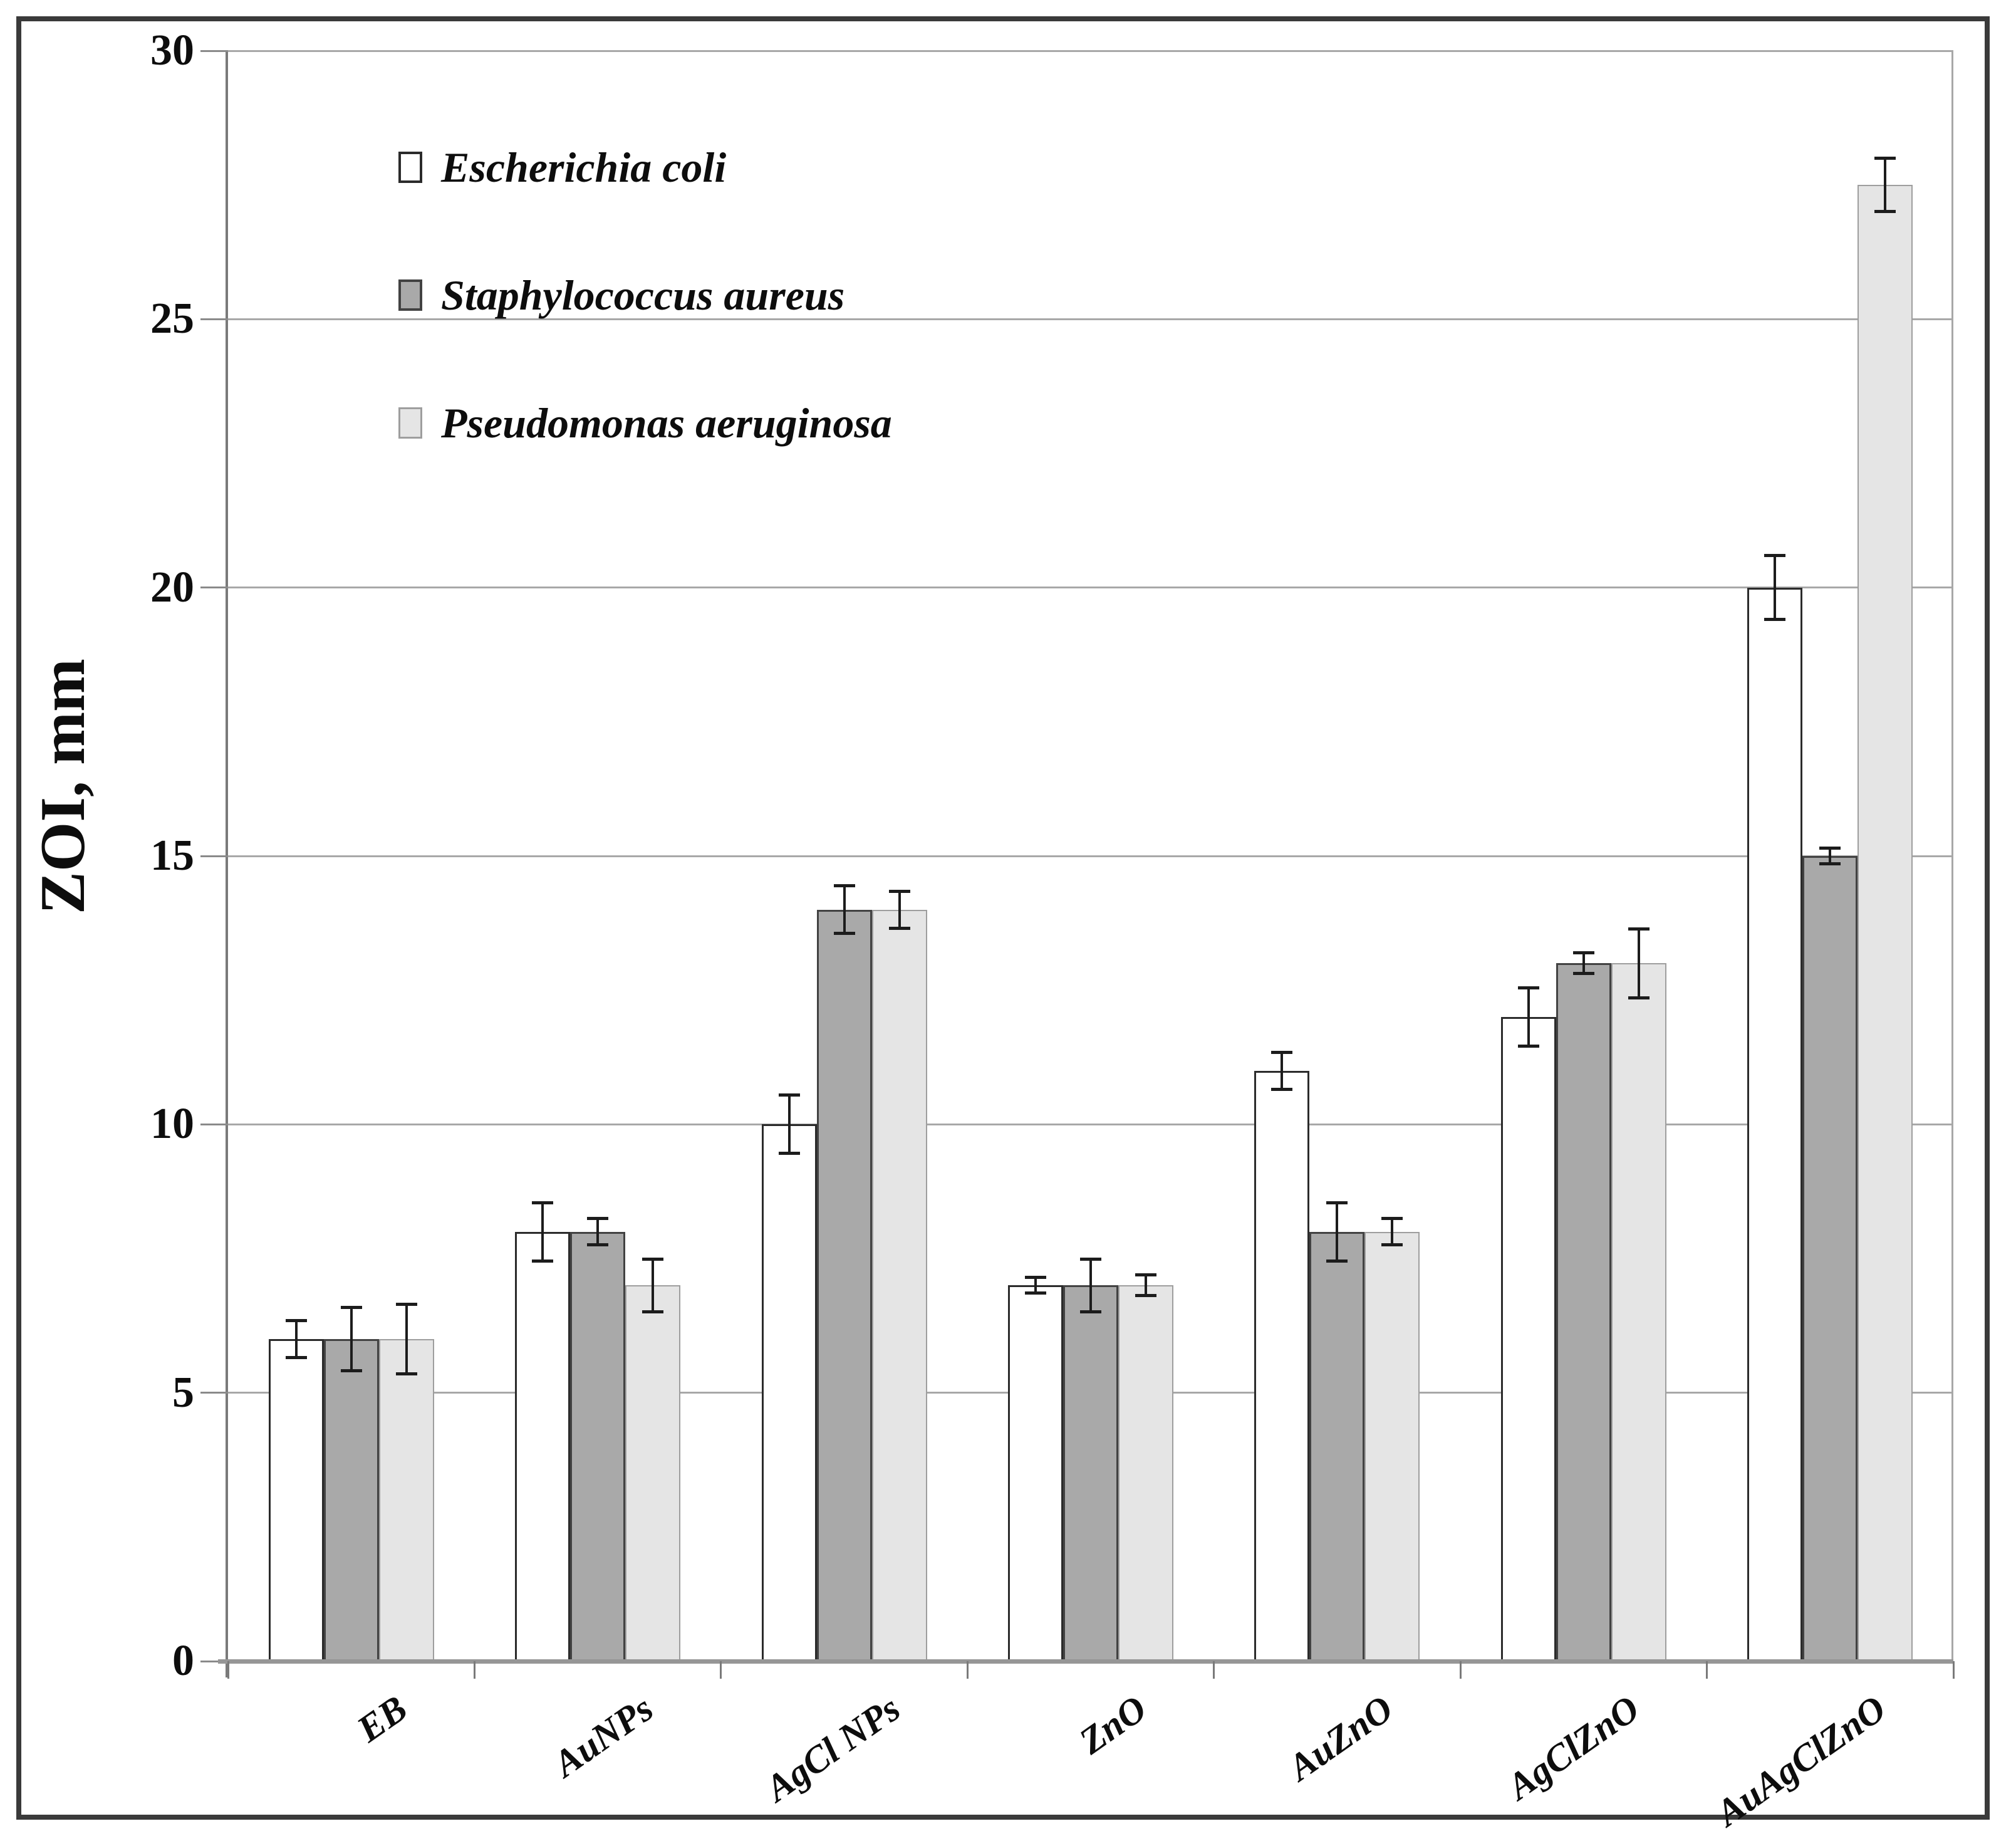 The height and width of the screenshot is (1841, 2016). I want to click on bar-AuAgClZnO-s1, so click(1830, 1258).